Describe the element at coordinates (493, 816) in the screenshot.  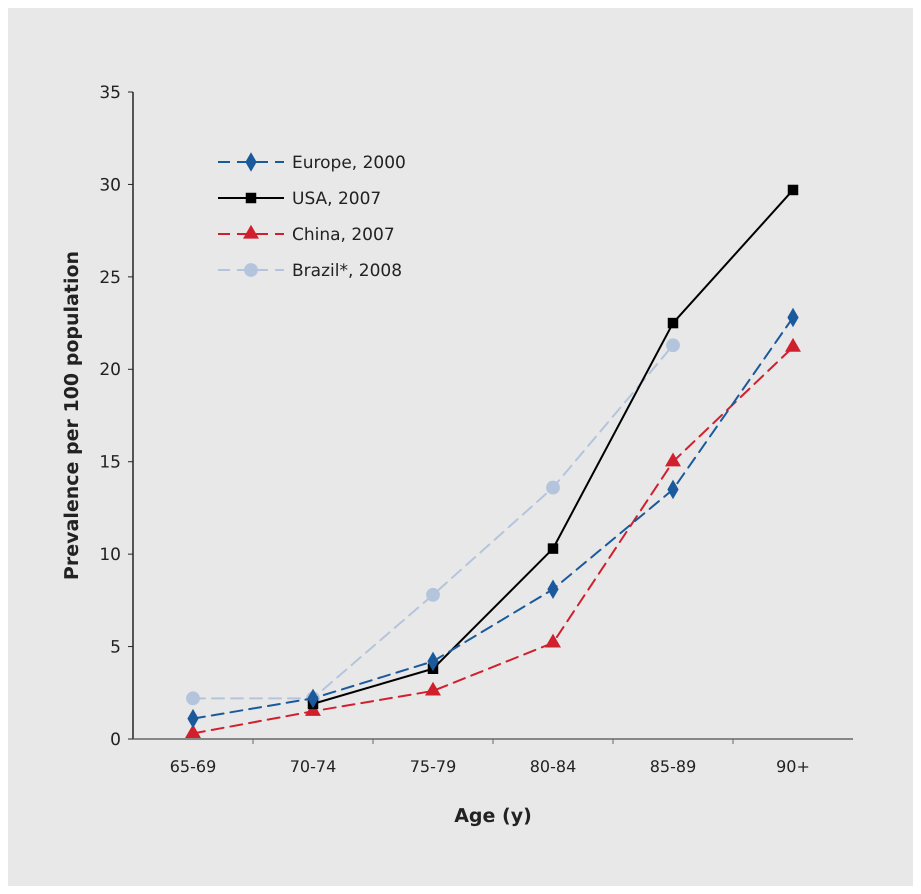
I see `x-axis-title: Age (y)` at that location.